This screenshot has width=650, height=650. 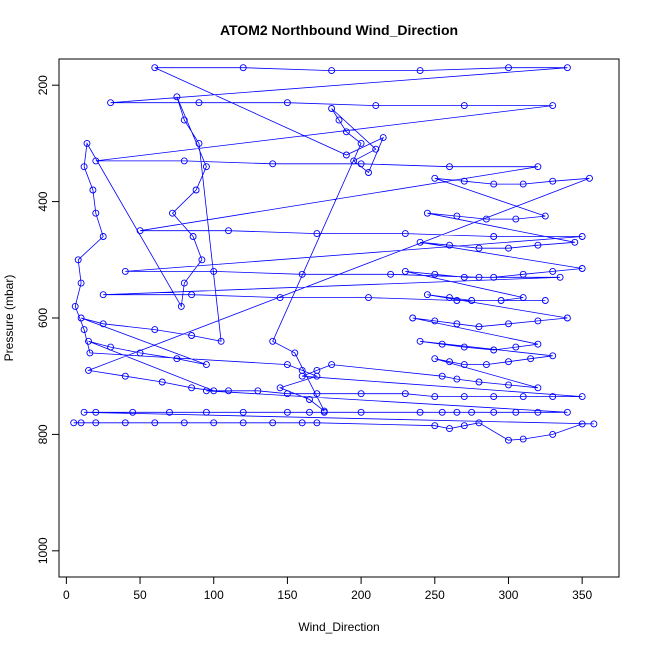 What do you see at coordinates (43, 318) in the screenshot?
I see `y-tick-label: 600` at bounding box center [43, 318].